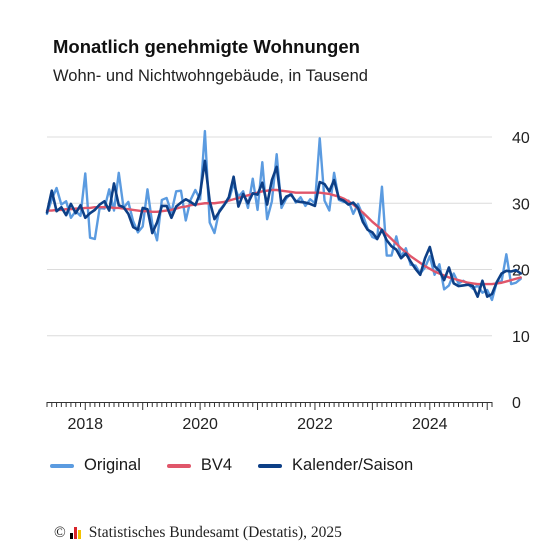  Describe the element at coordinates (353, 465) in the screenshot. I see `legend-label-kalender-saison: Kalender/Saison` at that location.